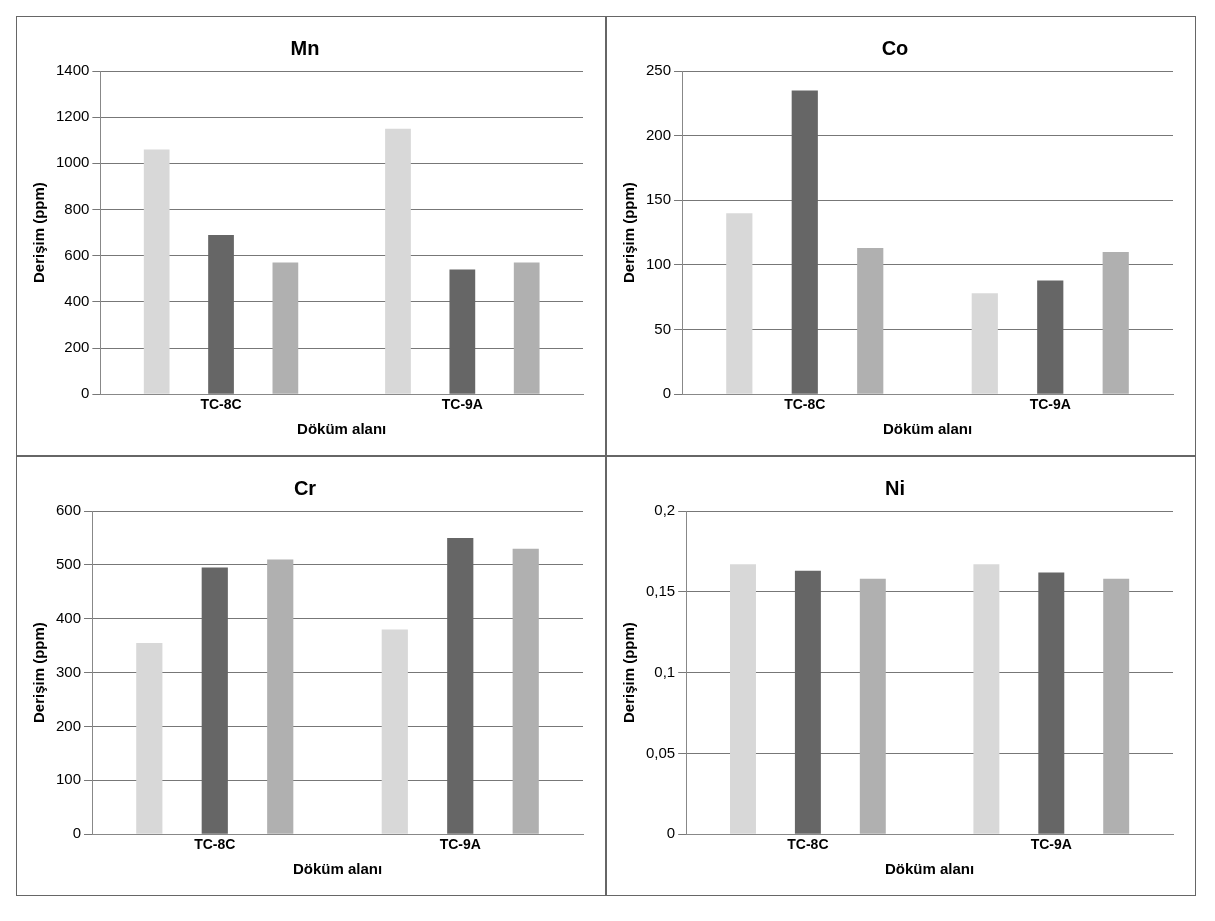 The height and width of the screenshot is (921, 1215). Describe the element at coordinates (660, 590) in the screenshot. I see `y-tick-label: 0,15` at that location.